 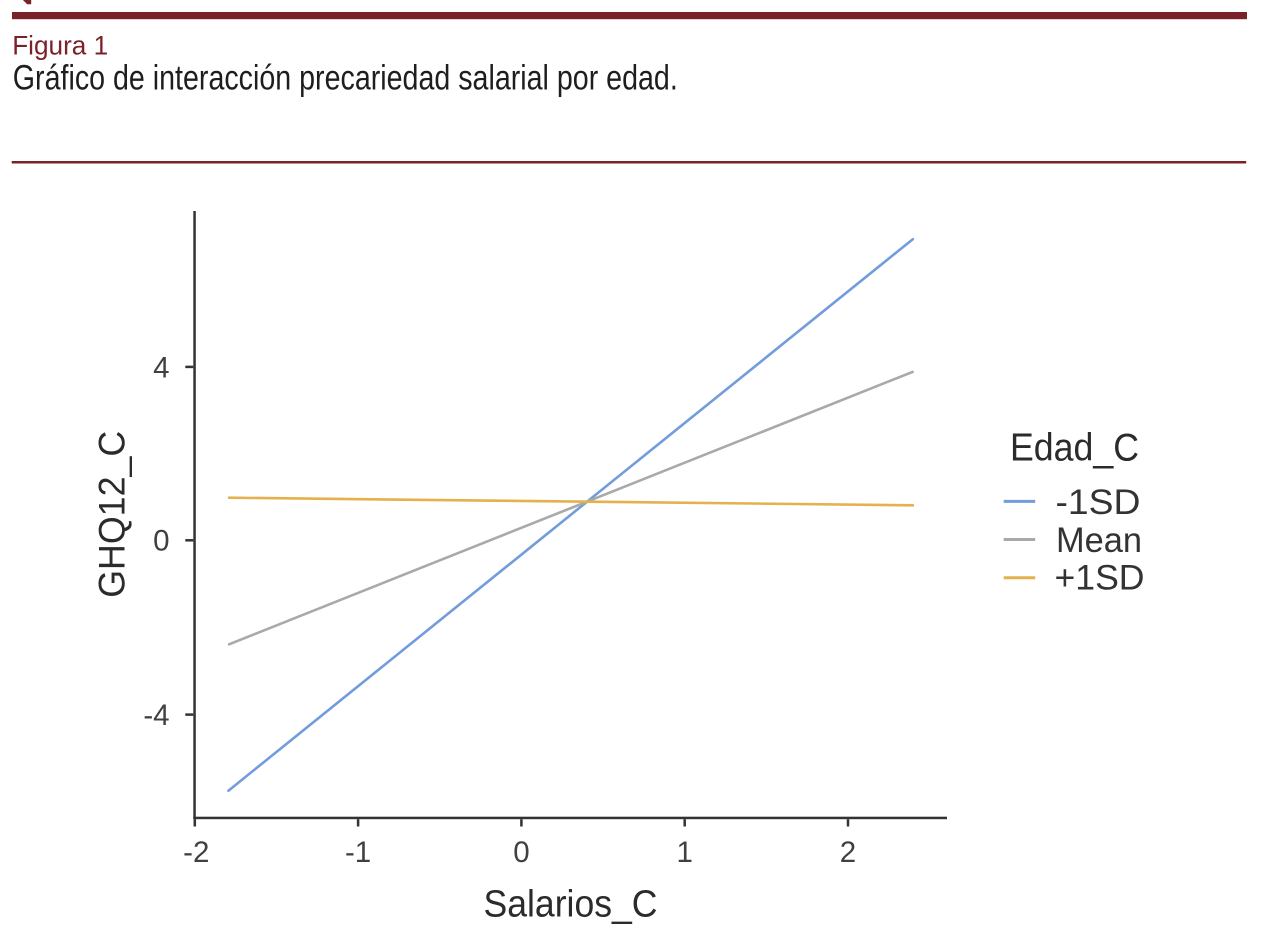 What do you see at coordinates (848, 852) in the screenshot?
I see `svg-text: 2` at bounding box center [848, 852].